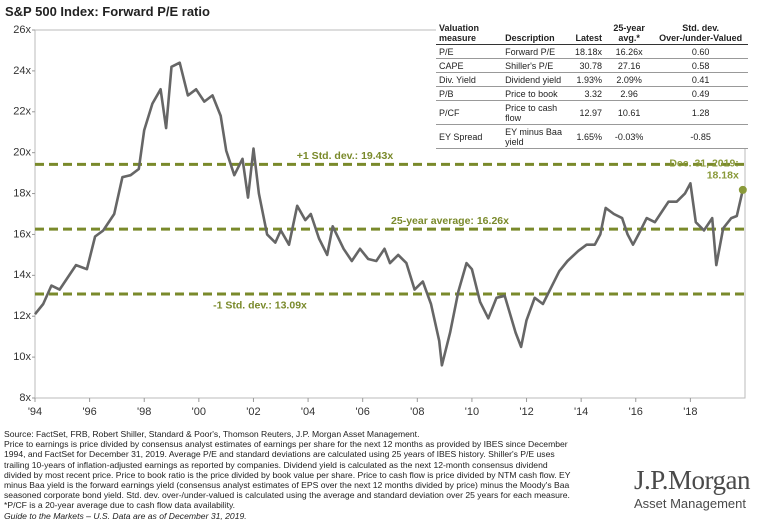 The height and width of the screenshot is (522, 760). What do you see at coordinates (363, 412) in the screenshot?
I see `x-tick-label: '06` at bounding box center [363, 412].